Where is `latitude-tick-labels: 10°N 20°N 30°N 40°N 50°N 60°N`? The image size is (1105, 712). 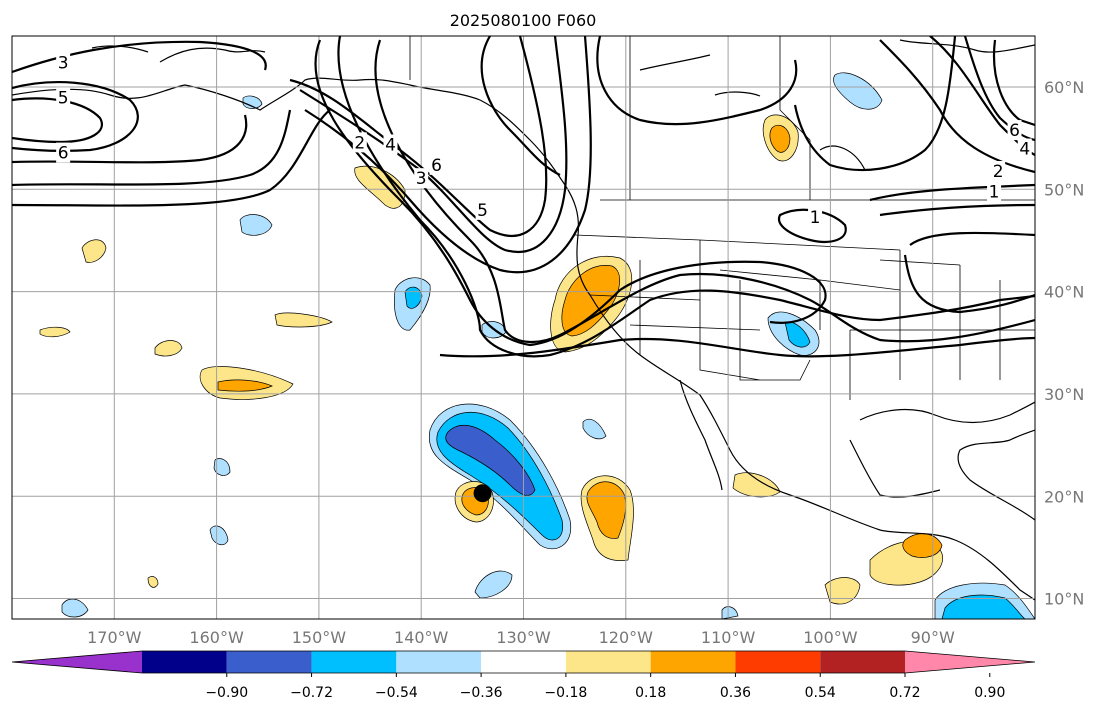
latitude-tick-labels: 10°N 20°N 30°N 40°N 50°N 60°N is located at coordinates (1064, 343).